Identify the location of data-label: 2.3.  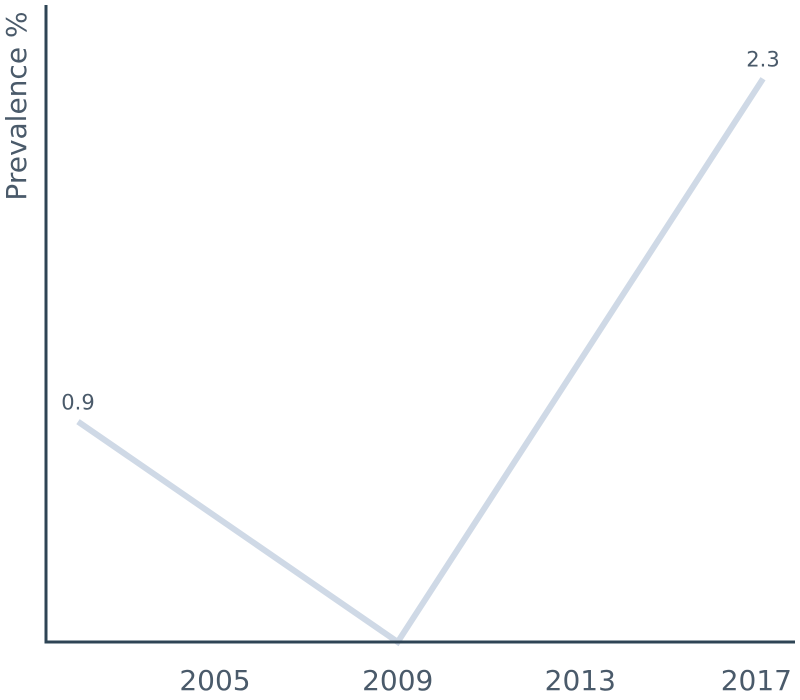
(762, 60).